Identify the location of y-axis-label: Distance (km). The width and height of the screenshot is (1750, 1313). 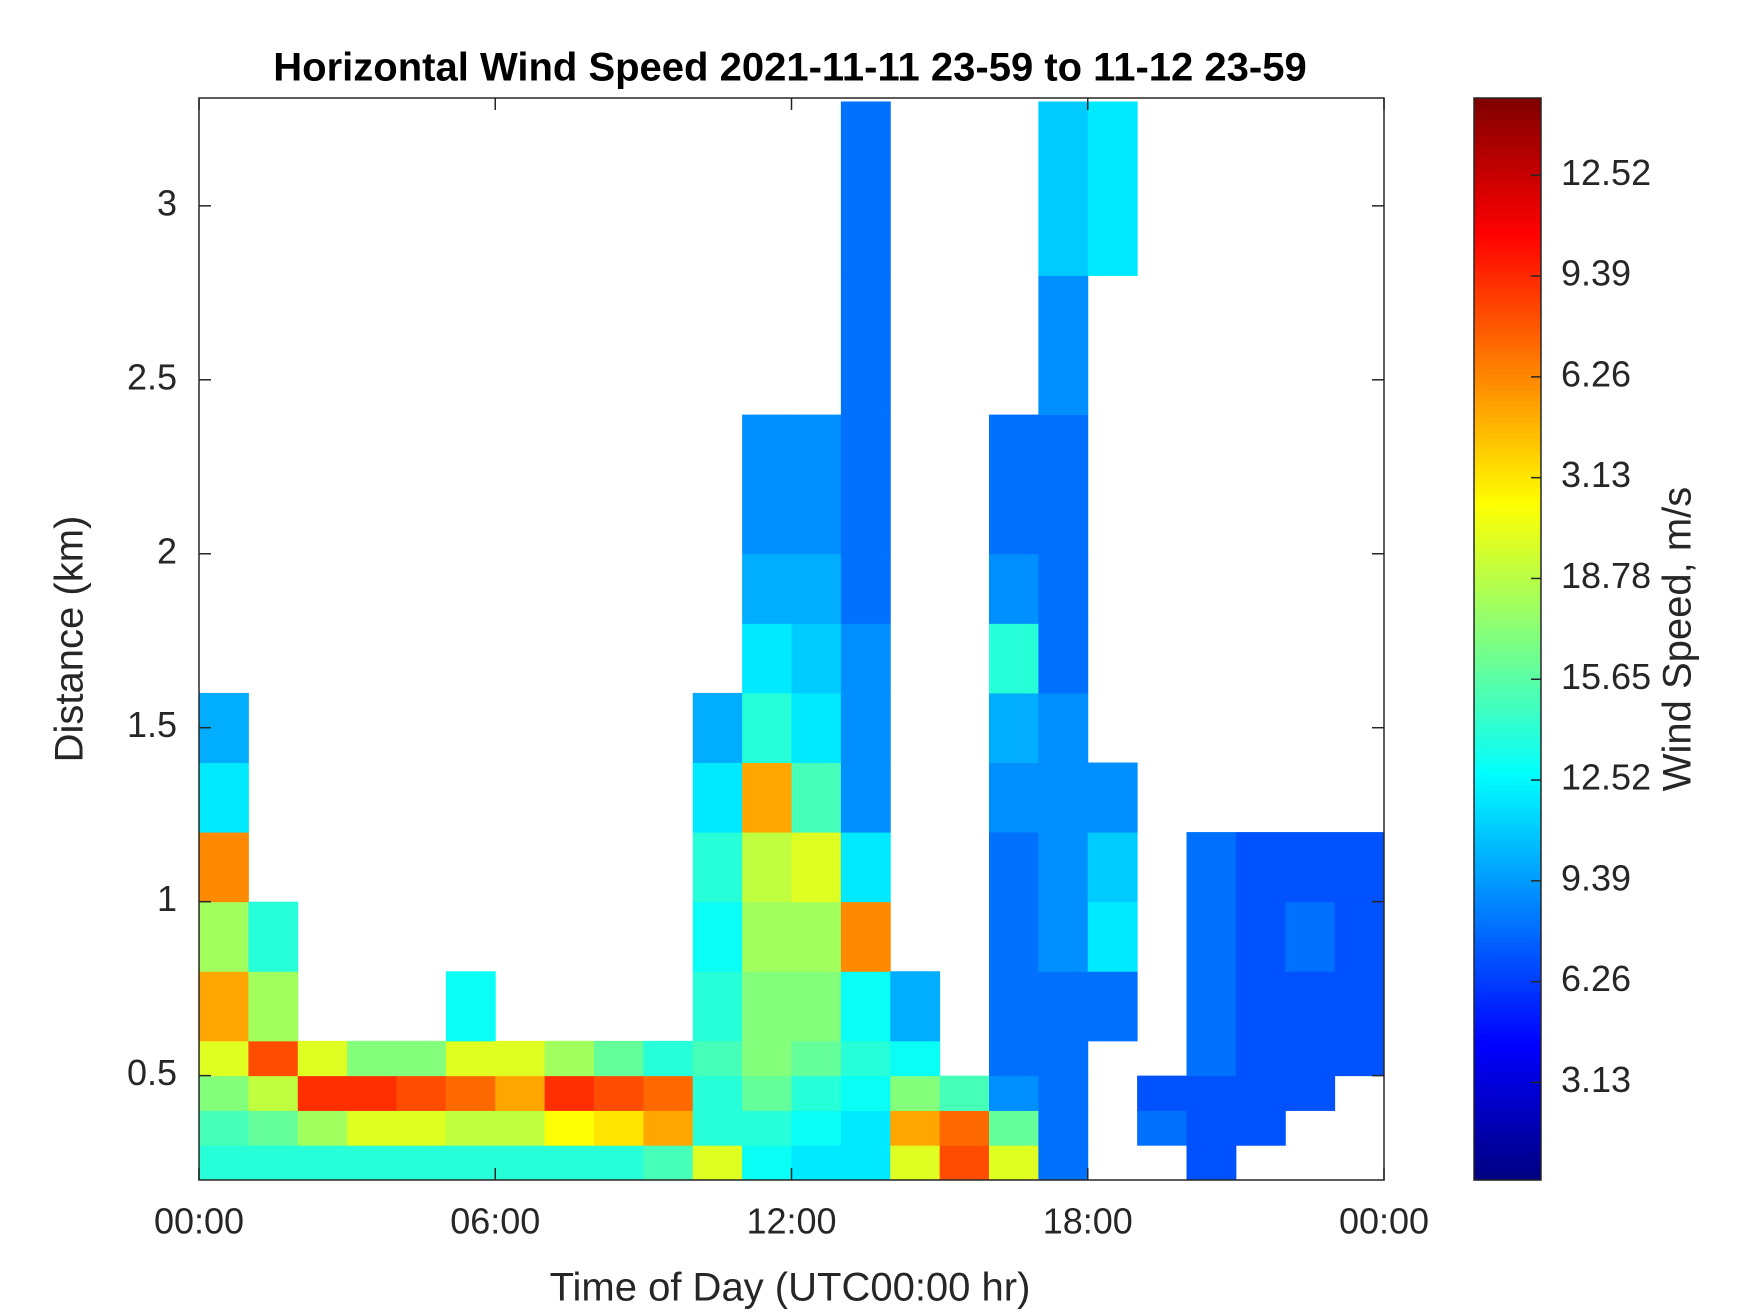
(70, 639).